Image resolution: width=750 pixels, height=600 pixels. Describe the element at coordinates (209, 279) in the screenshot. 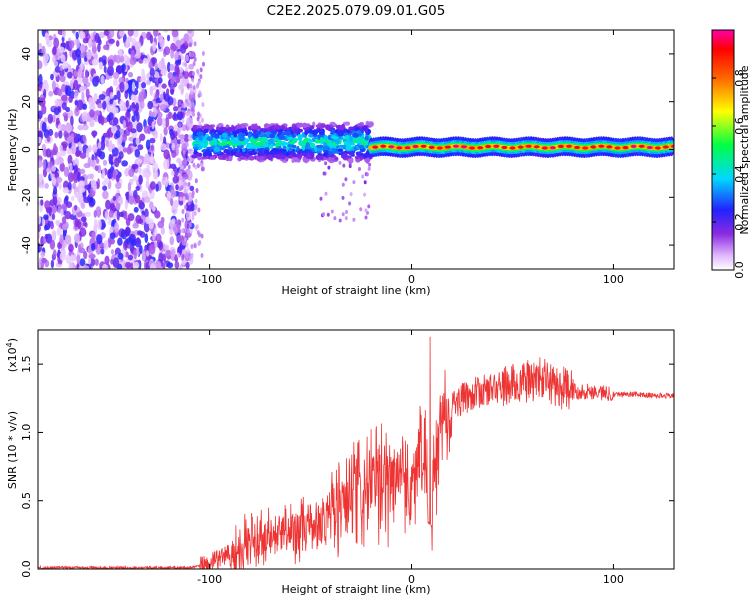

I see `x-tick-label: -100` at that location.